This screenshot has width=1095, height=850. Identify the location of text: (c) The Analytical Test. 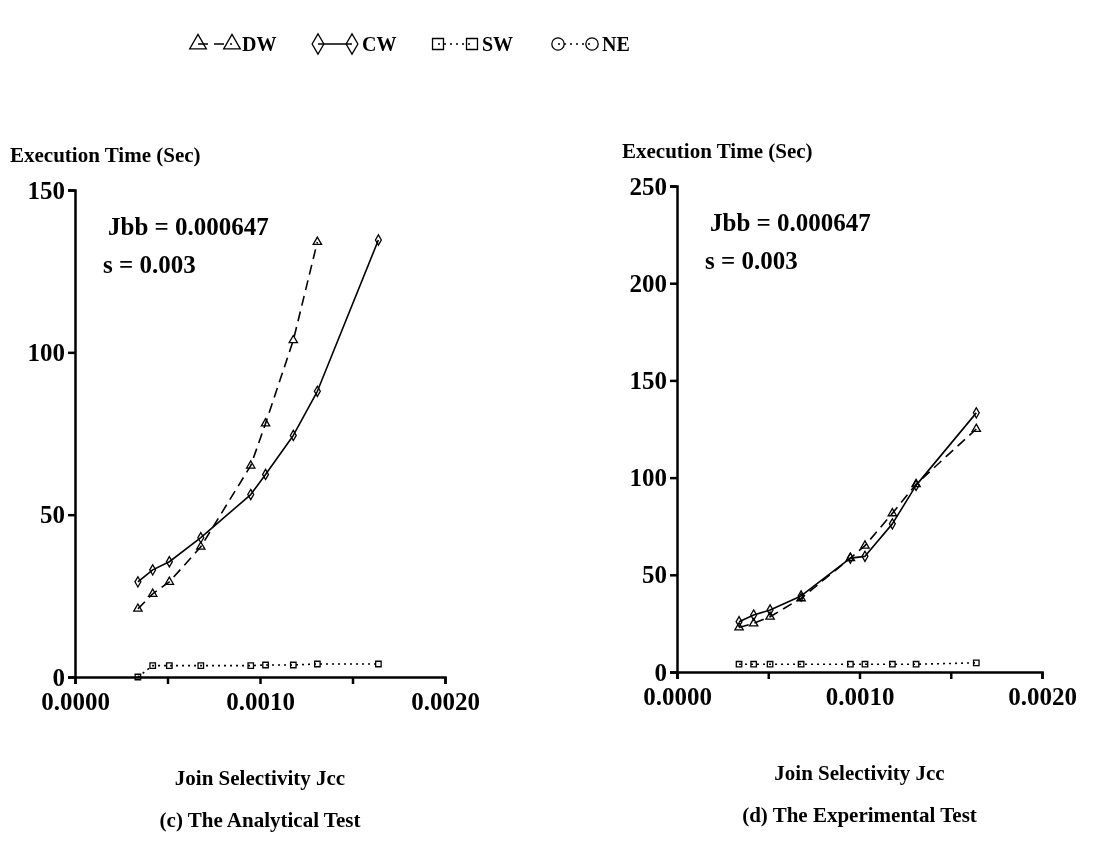
(260, 820).